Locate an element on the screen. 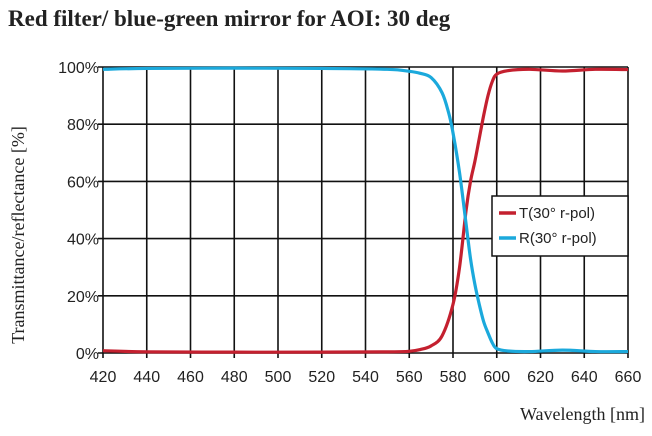  legend-label: T(30° r-pol) is located at coordinates (557, 213).